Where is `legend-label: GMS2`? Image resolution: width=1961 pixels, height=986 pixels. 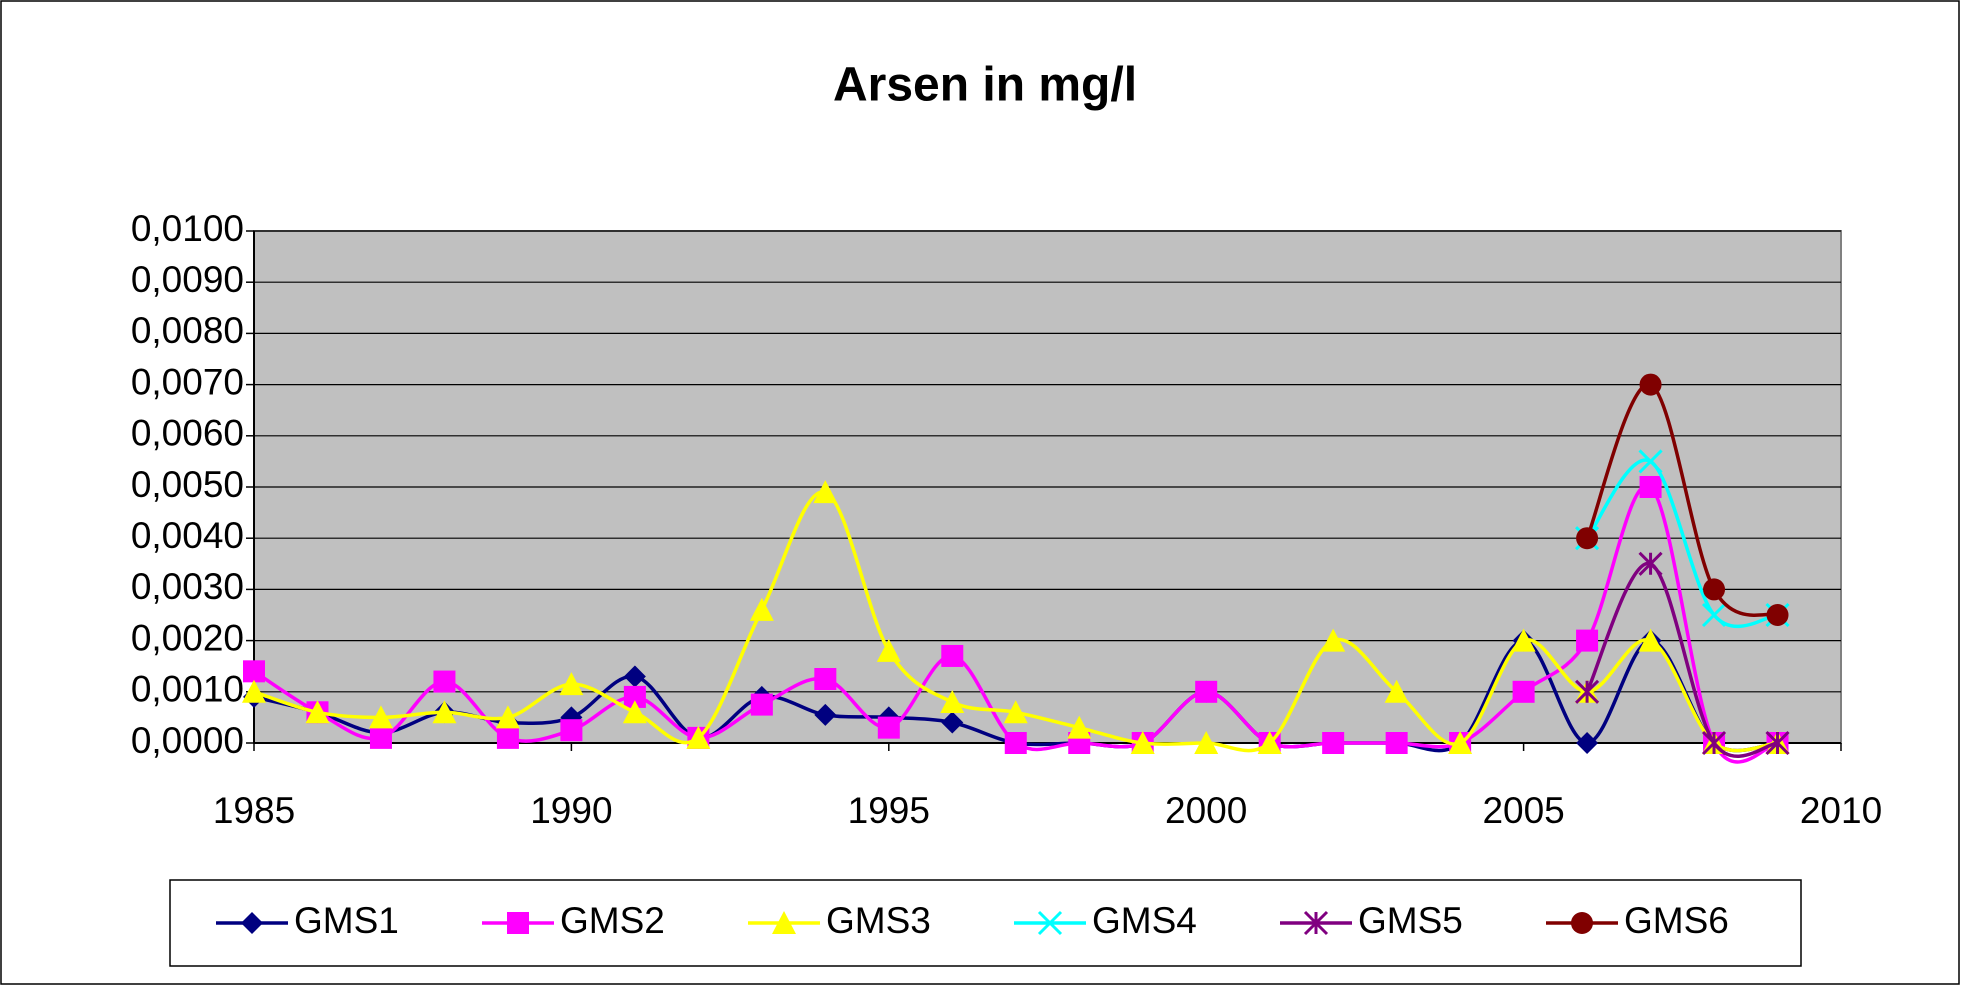 legend-label: GMS2 is located at coordinates (612, 920).